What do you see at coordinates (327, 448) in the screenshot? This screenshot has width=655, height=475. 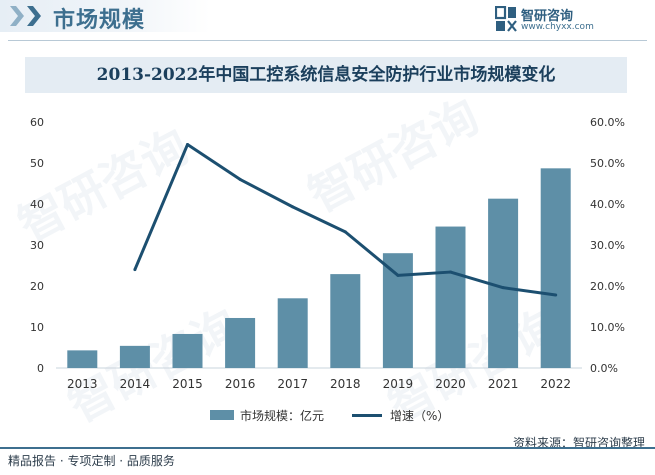 I see `footer-divider` at bounding box center [327, 448].